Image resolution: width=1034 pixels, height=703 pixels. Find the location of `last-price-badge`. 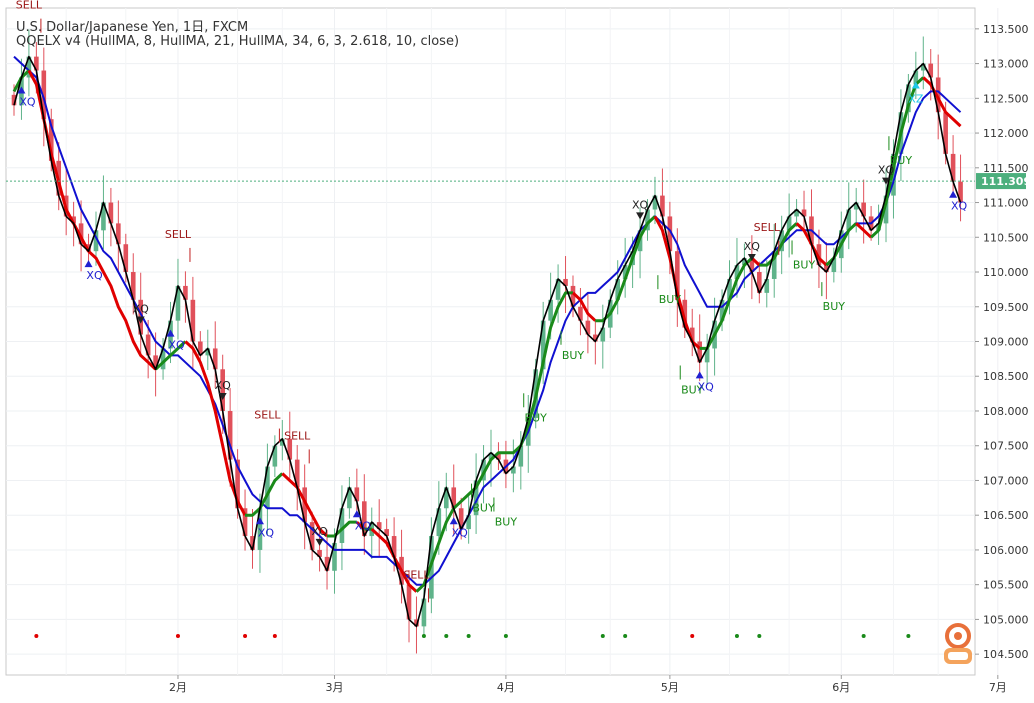

last-price-badge is located at coordinates (1001, 181).